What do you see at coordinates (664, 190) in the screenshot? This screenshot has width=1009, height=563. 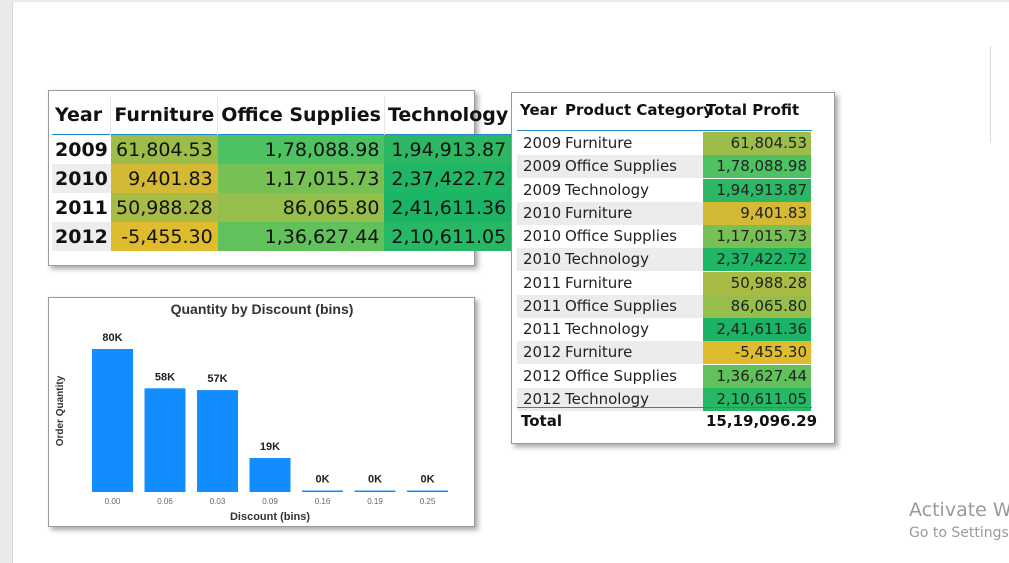 I see `detail-row: 2009 Technology 1,94,913.87` at bounding box center [664, 190].